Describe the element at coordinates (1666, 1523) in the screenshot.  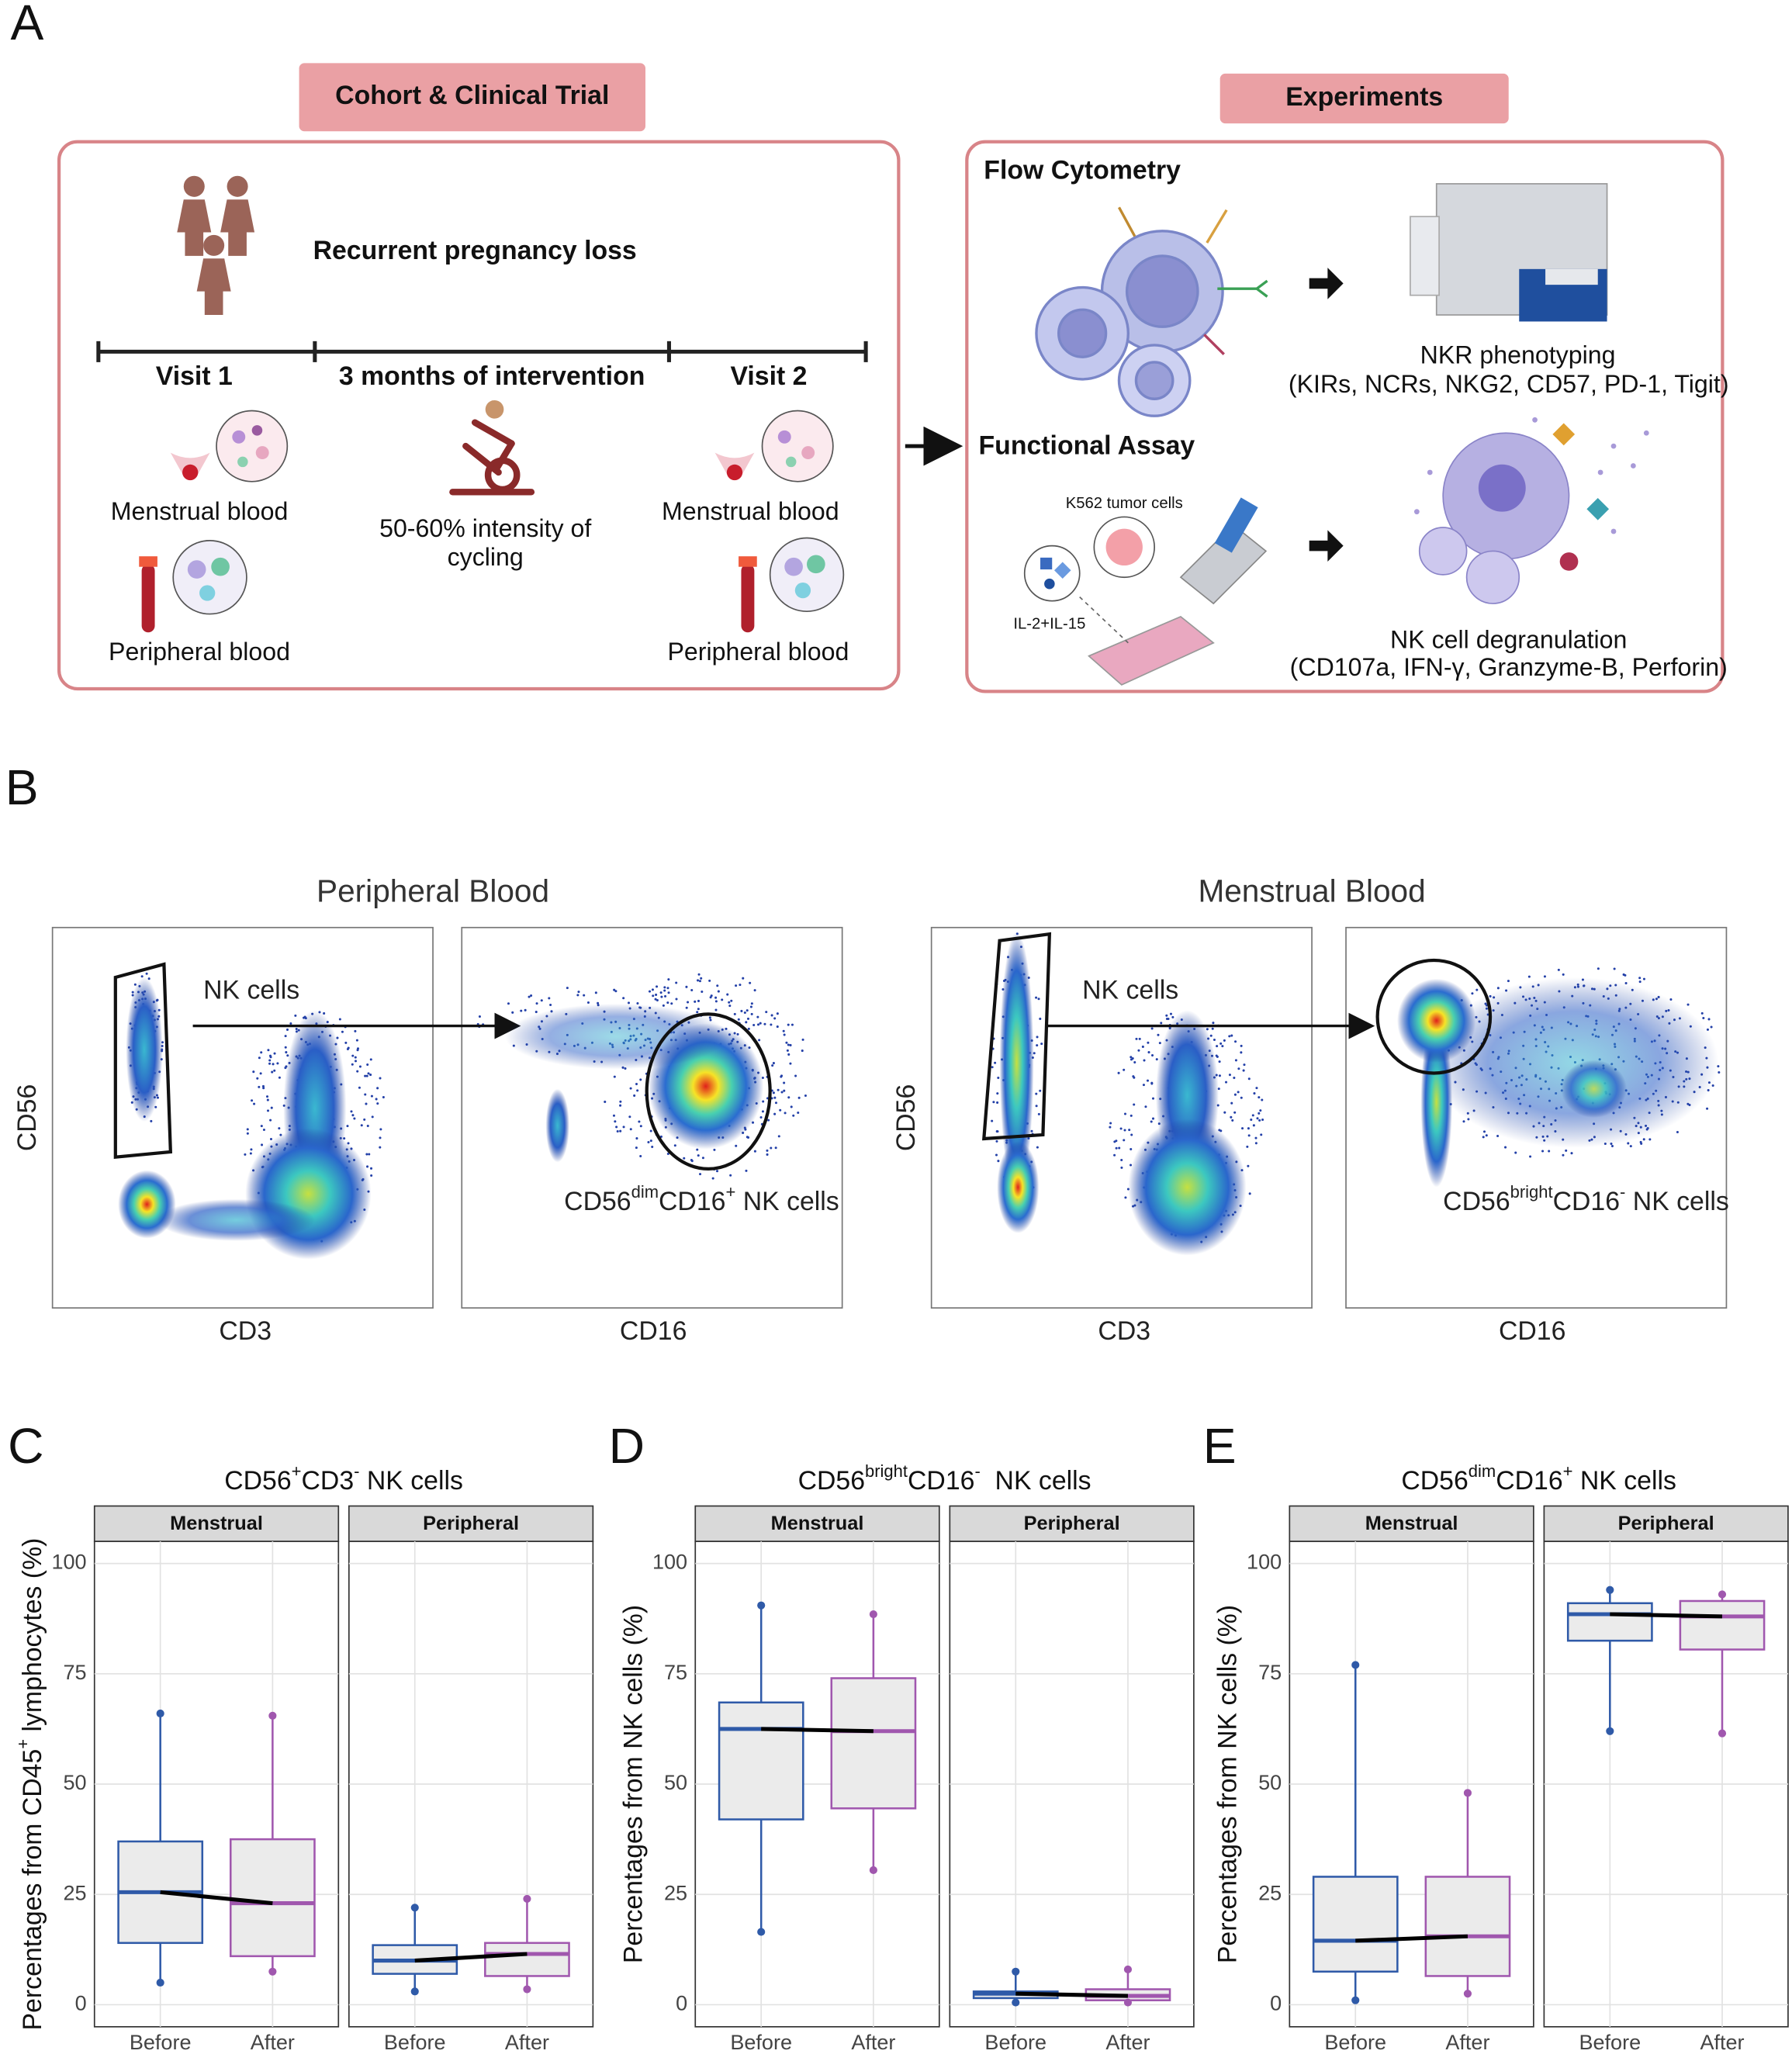
I see `facet-label: Peripheral` at that location.